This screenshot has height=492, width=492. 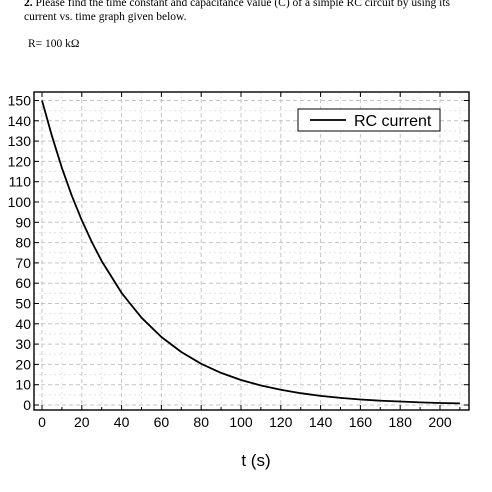 I want to click on y-tick-label: 60, so click(x=23, y=283).